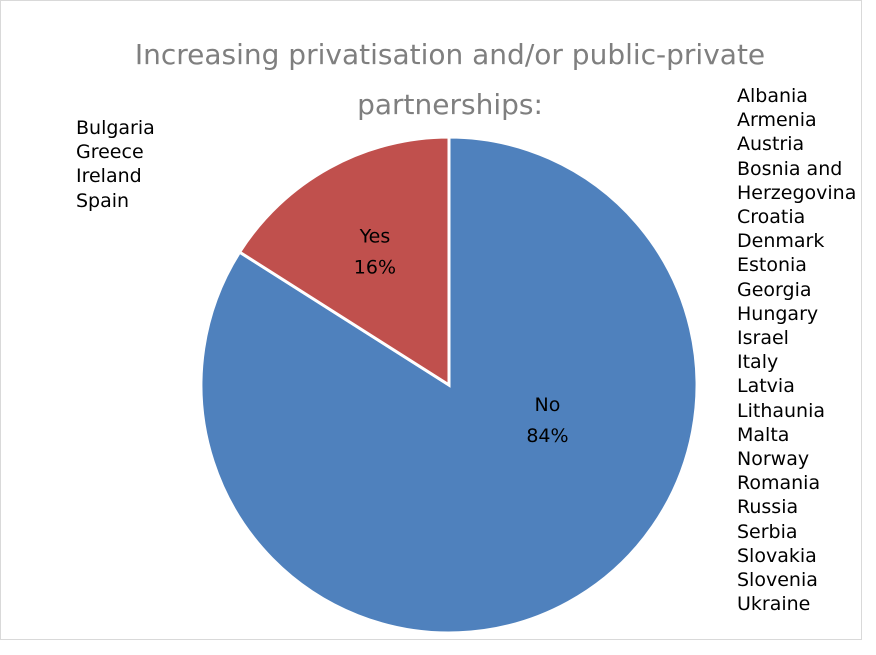 The image size is (876, 655). I want to click on country-item: Lithaunia, so click(781, 410).